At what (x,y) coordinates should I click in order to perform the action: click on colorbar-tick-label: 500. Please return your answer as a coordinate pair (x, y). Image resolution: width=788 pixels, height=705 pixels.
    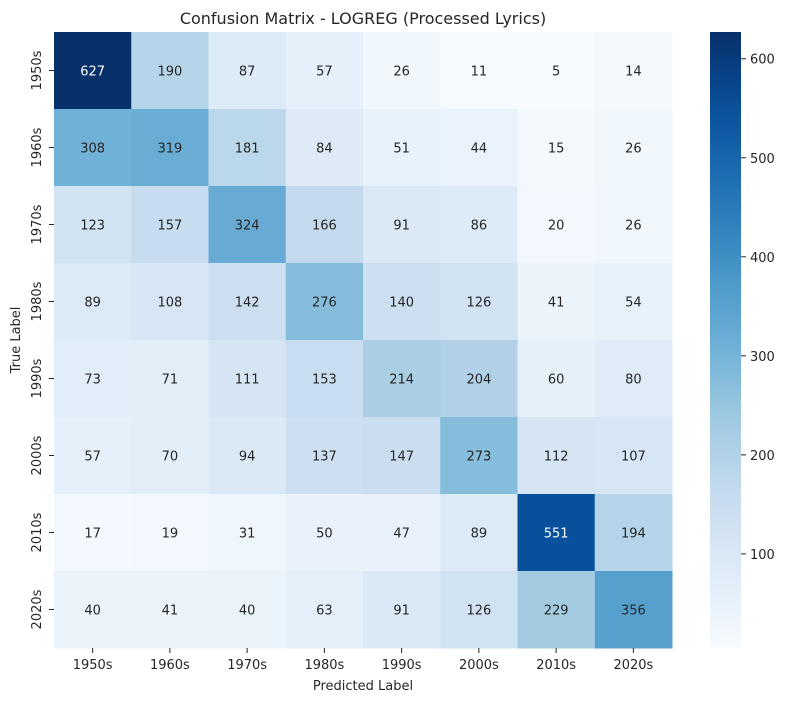
    Looking at the image, I should click on (762, 159).